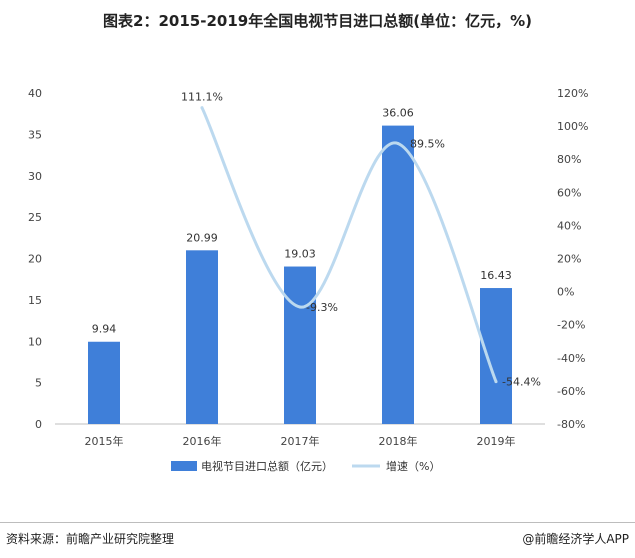  I want to click on x-tick-label: 2016年, so click(202, 441).